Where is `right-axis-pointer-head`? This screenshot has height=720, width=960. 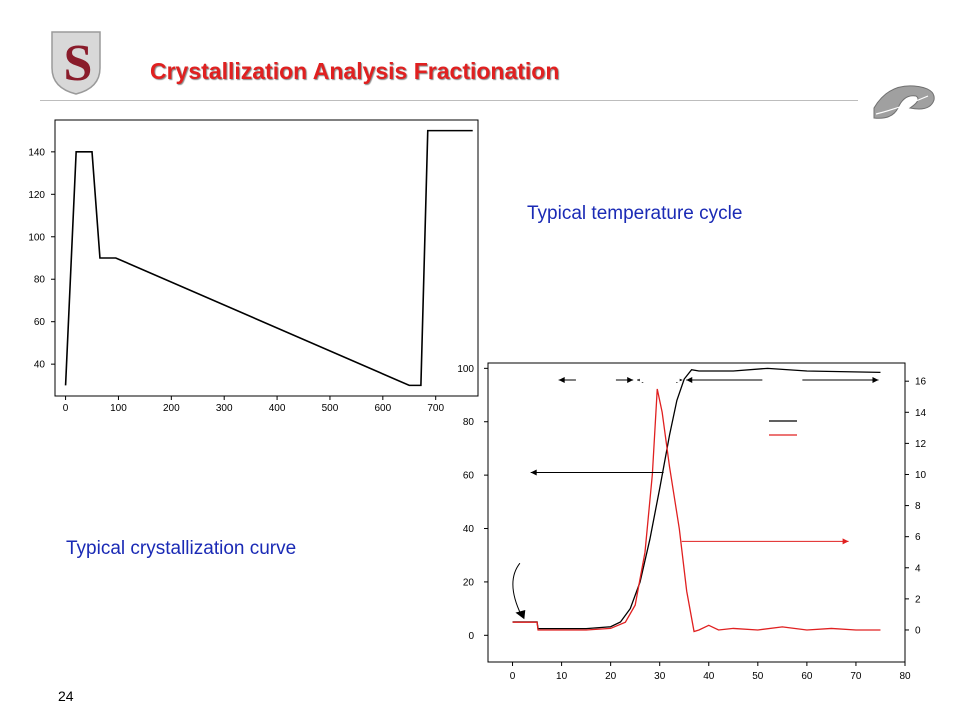
right-axis-pointer-head is located at coordinates (845, 541).